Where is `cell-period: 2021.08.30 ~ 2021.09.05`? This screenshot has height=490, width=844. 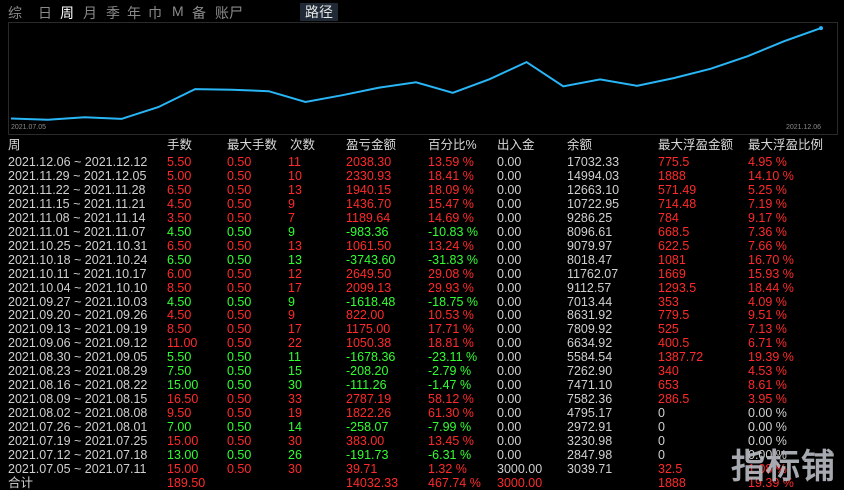
cell-period: 2021.08.30 ~ 2021.09.05 is located at coordinates (78, 357).